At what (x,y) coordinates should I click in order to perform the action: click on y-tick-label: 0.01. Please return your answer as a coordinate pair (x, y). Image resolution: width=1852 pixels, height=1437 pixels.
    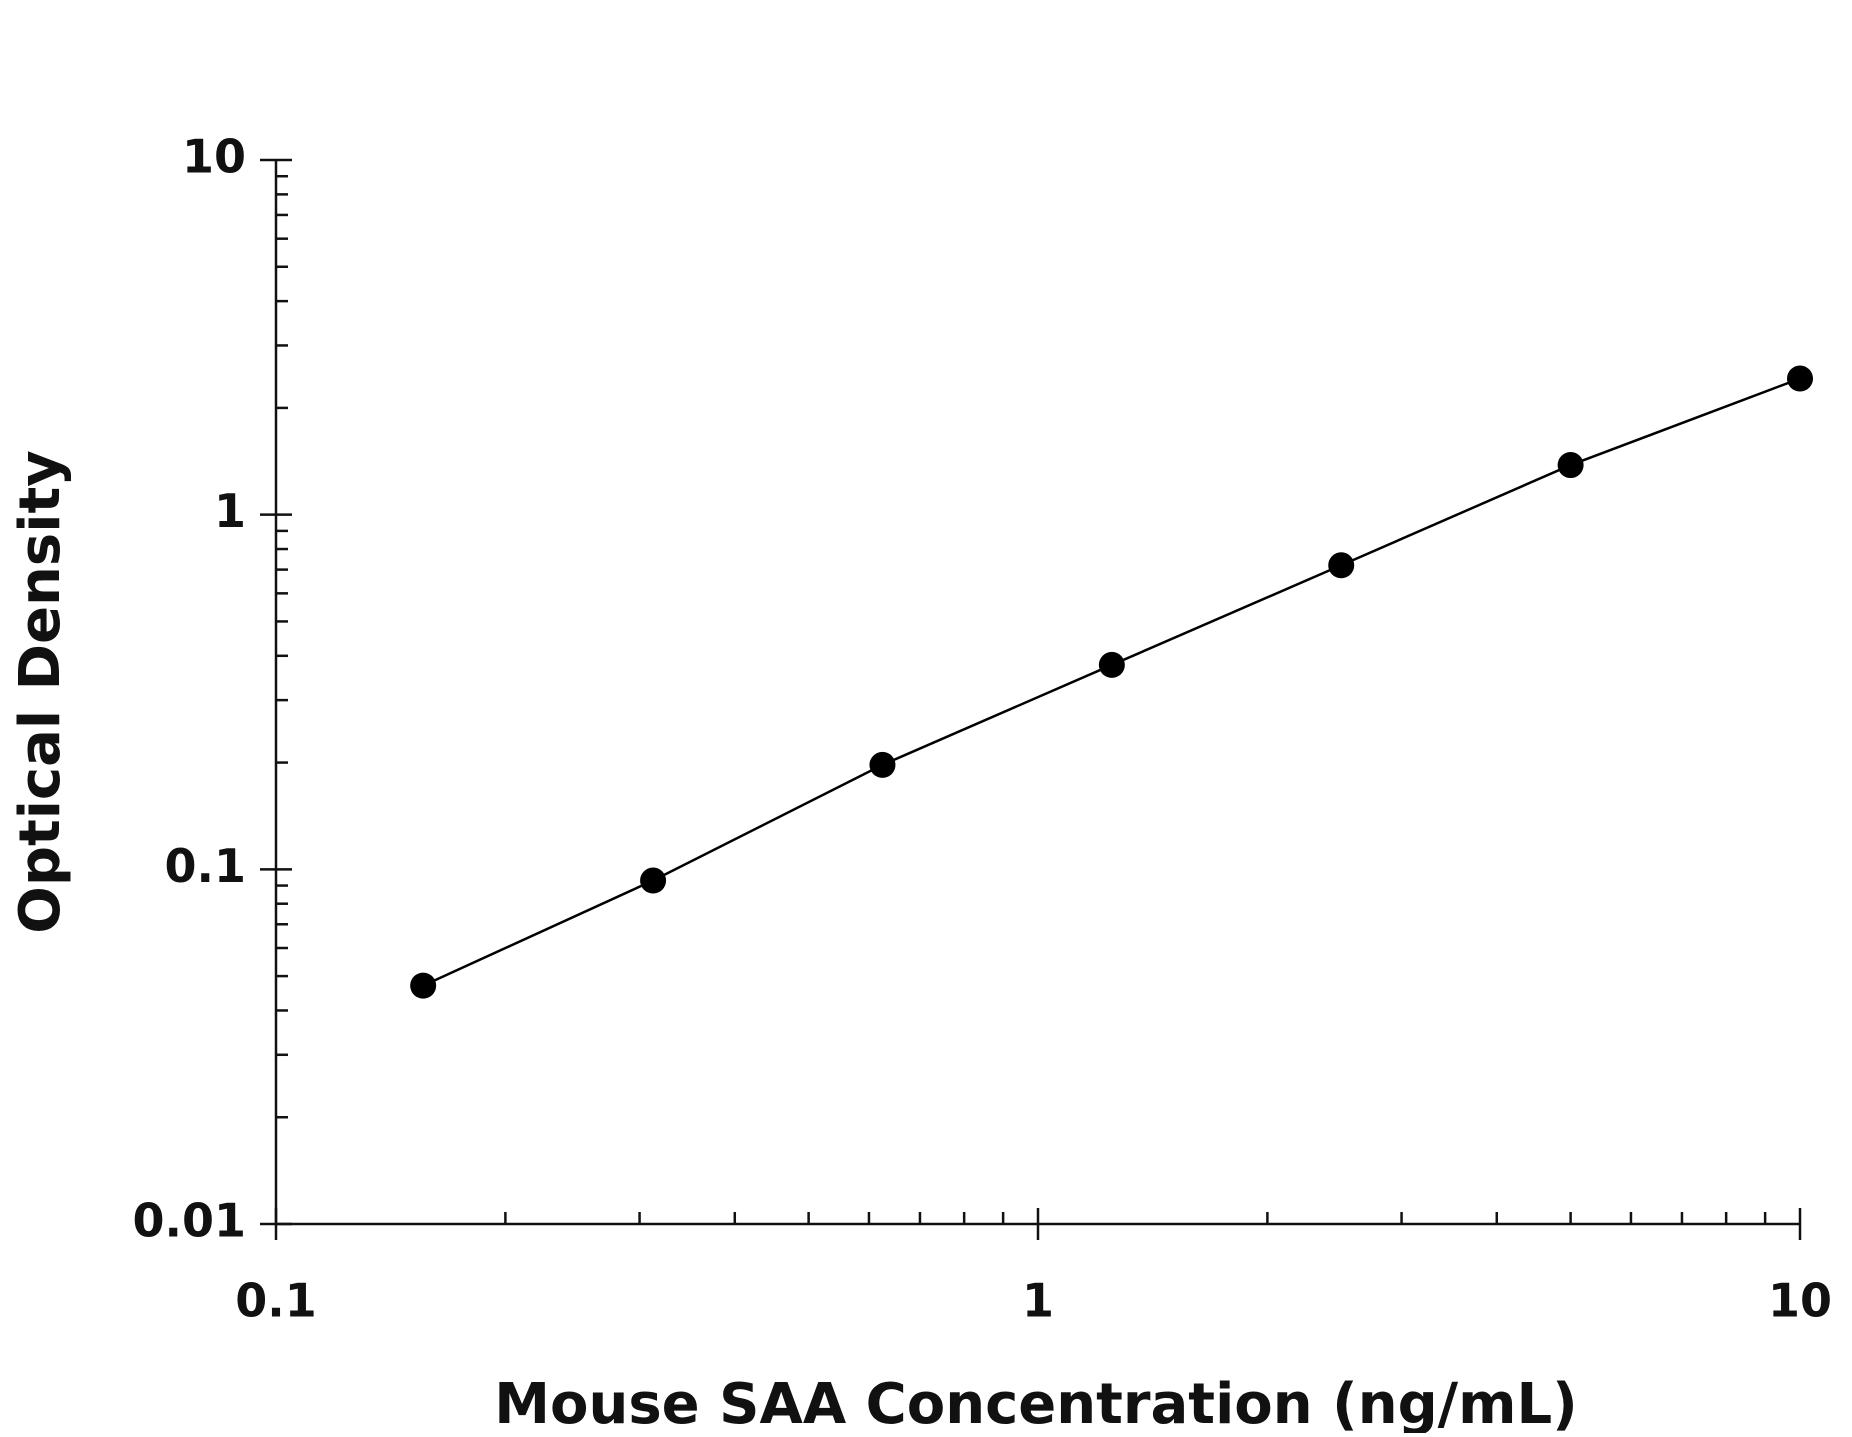
    Looking at the image, I should click on (190, 1221).